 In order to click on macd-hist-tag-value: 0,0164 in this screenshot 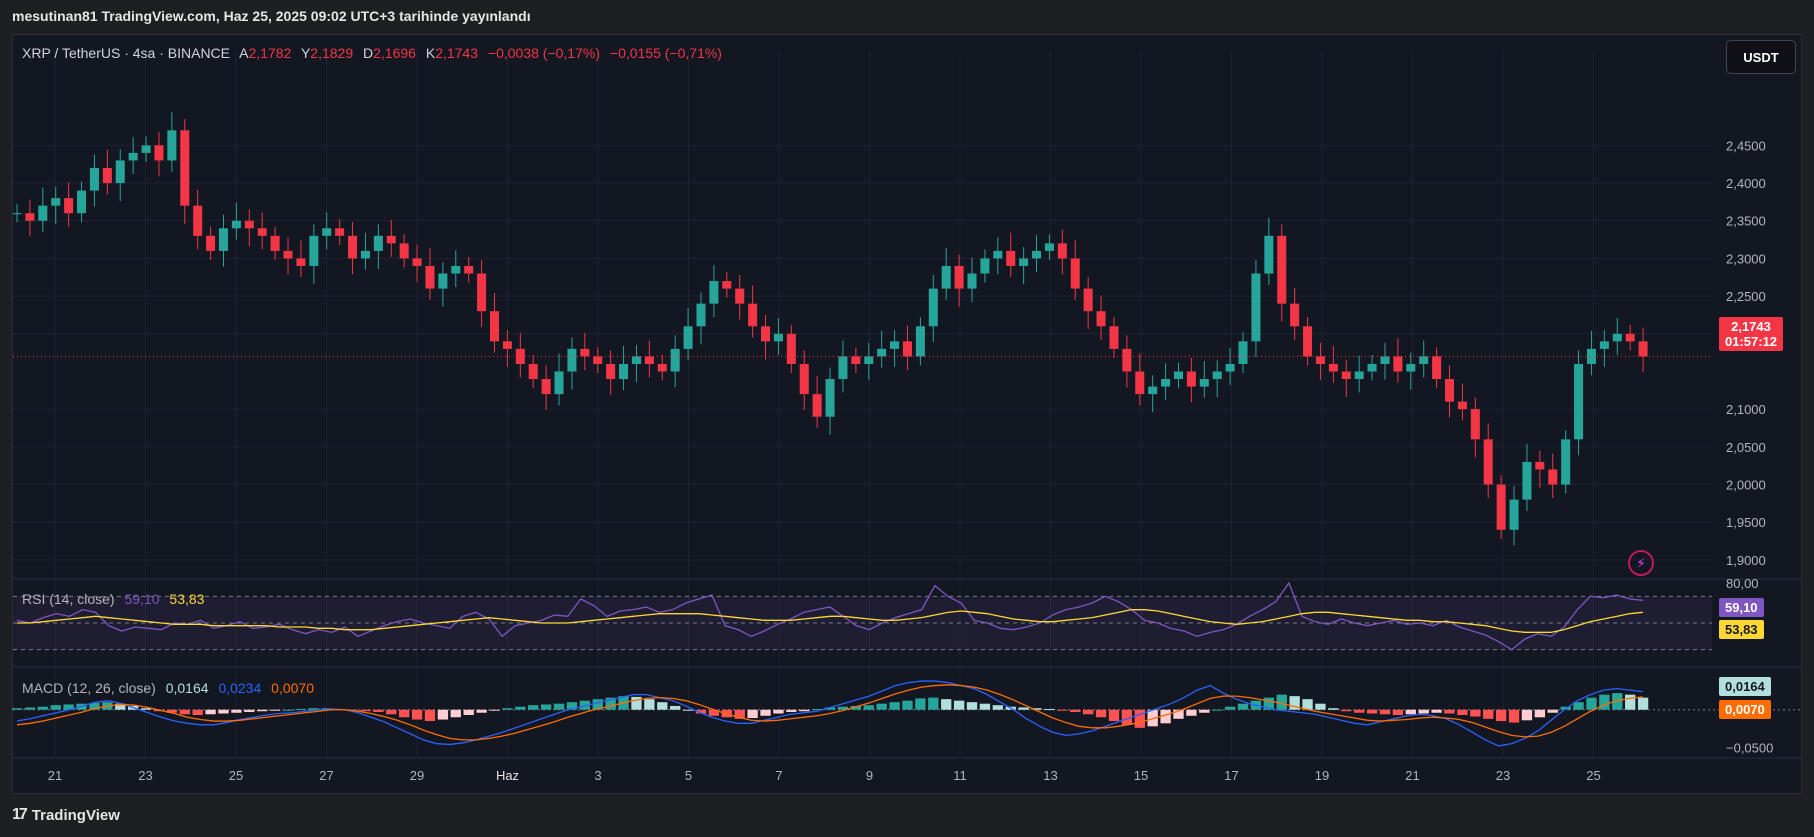, I will do `click(1745, 686)`.